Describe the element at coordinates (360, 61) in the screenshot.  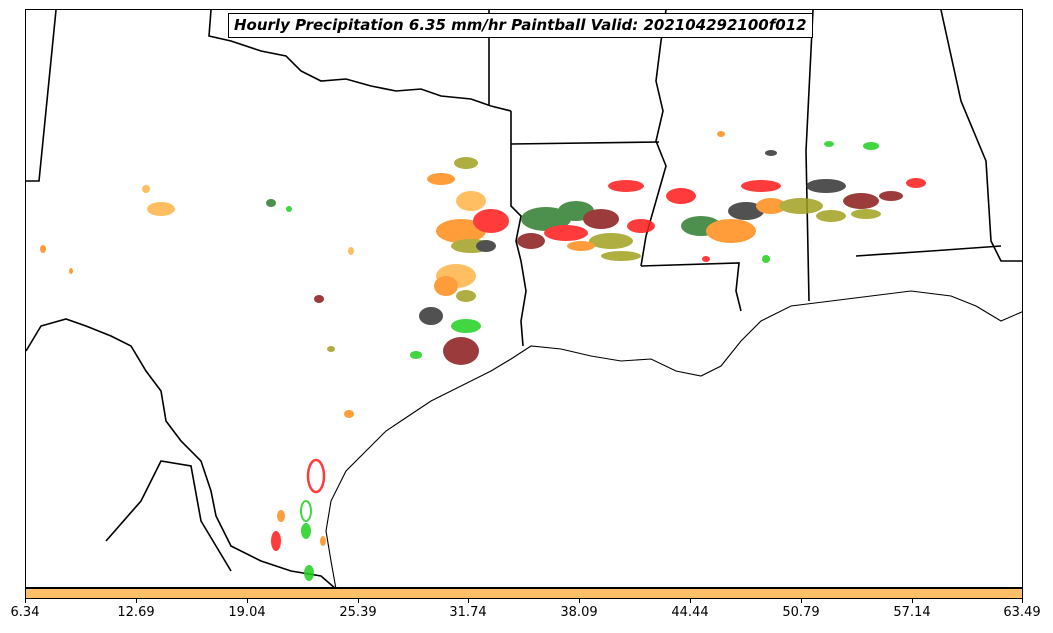
I see `red-river-border` at that location.